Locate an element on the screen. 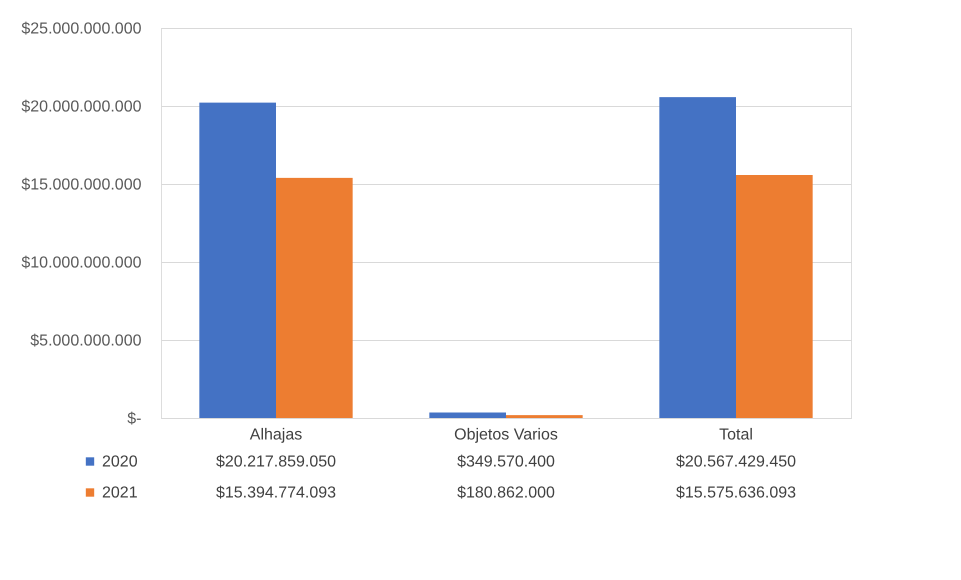 This screenshot has width=961, height=580. x-tick-label: Total is located at coordinates (736, 435).